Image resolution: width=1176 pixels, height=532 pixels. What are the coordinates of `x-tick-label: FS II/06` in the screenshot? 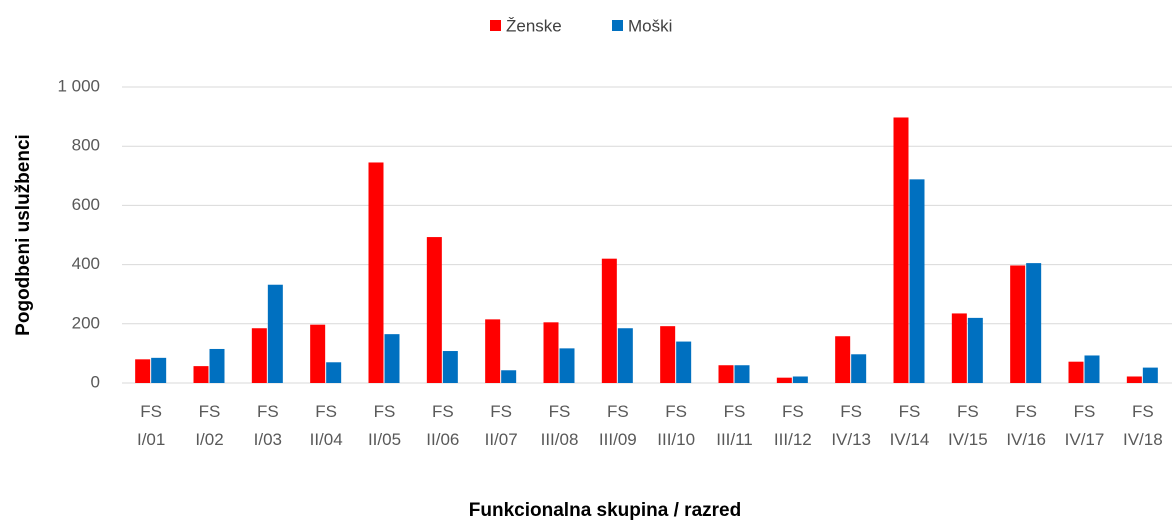 It's located at (442, 425).